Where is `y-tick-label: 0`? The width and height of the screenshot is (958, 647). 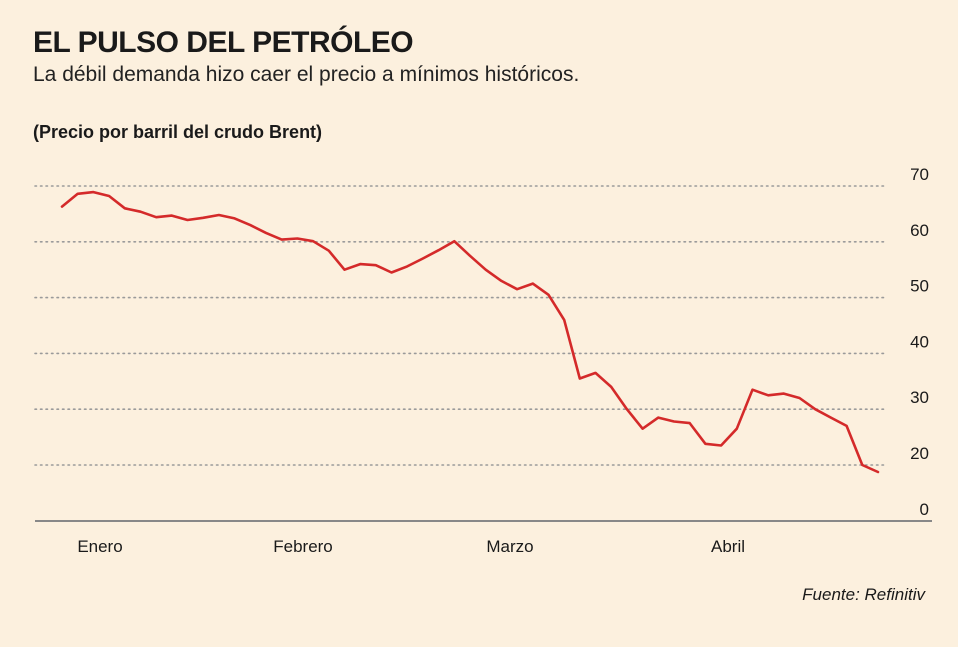
y-tick-label: 0 is located at coordinates (924, 509).